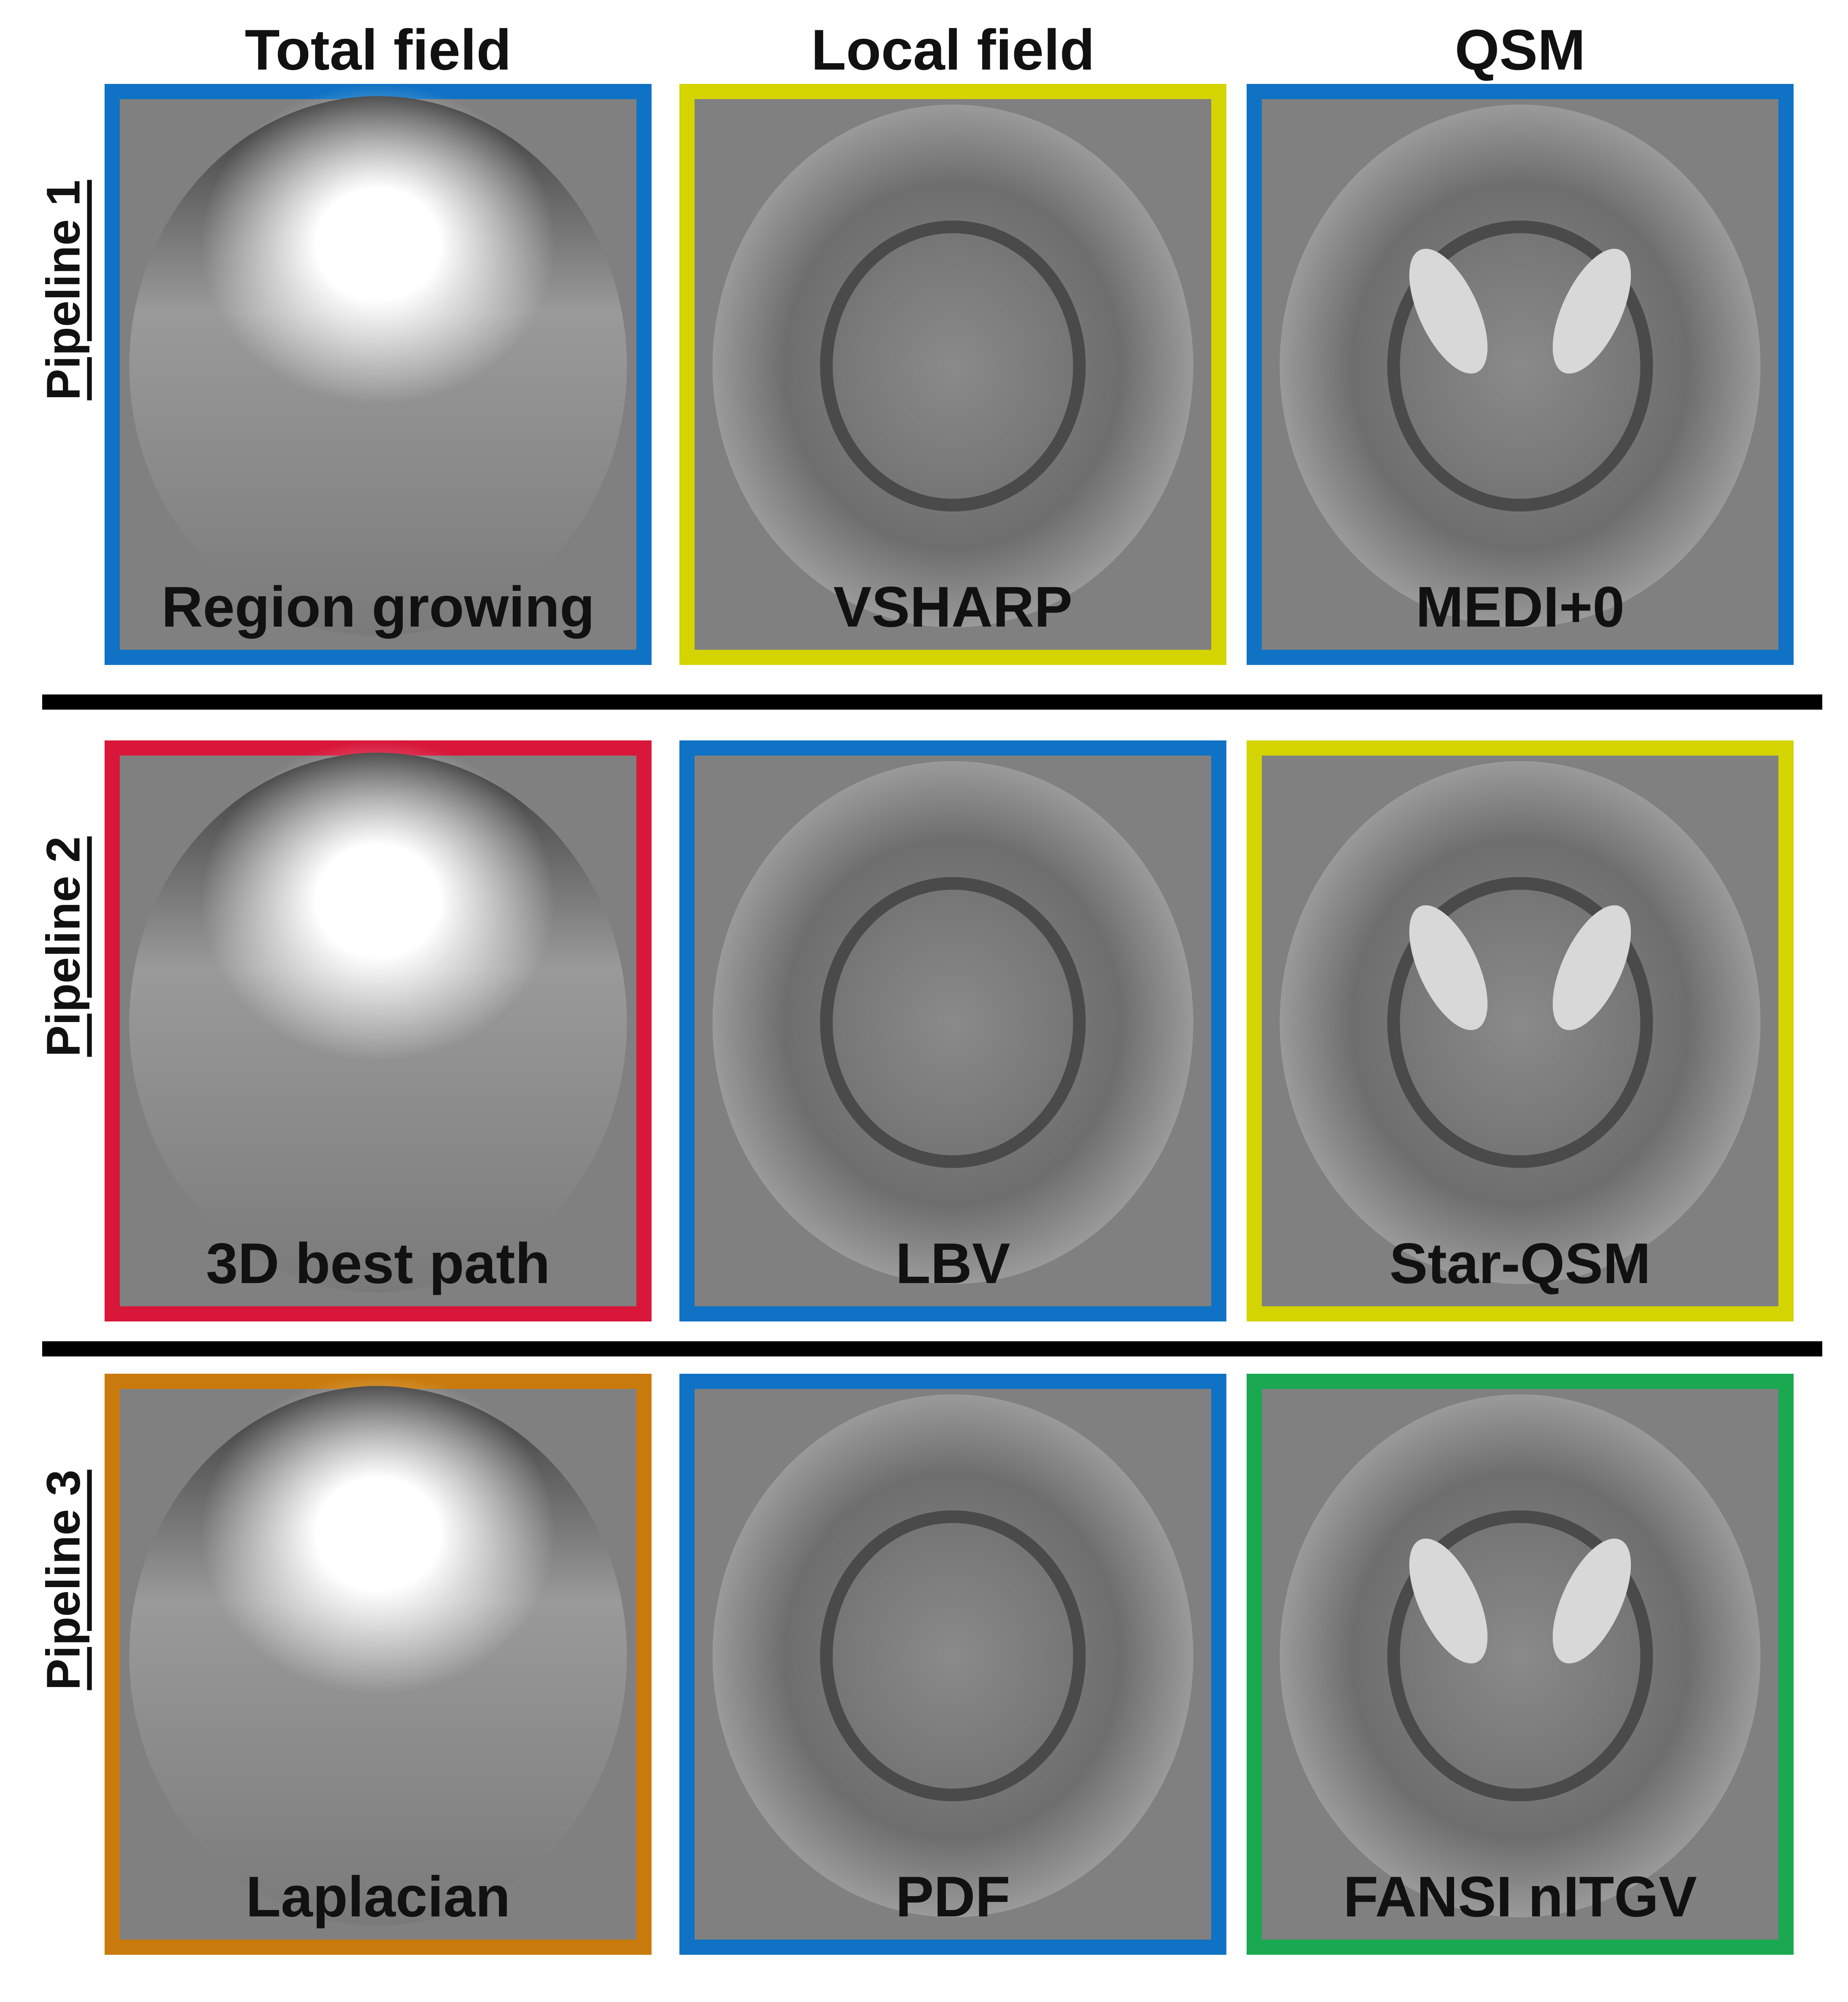  Describe the element at coordinates (378, 50) in the screenshot. I see `column-header: Total field` at that location.